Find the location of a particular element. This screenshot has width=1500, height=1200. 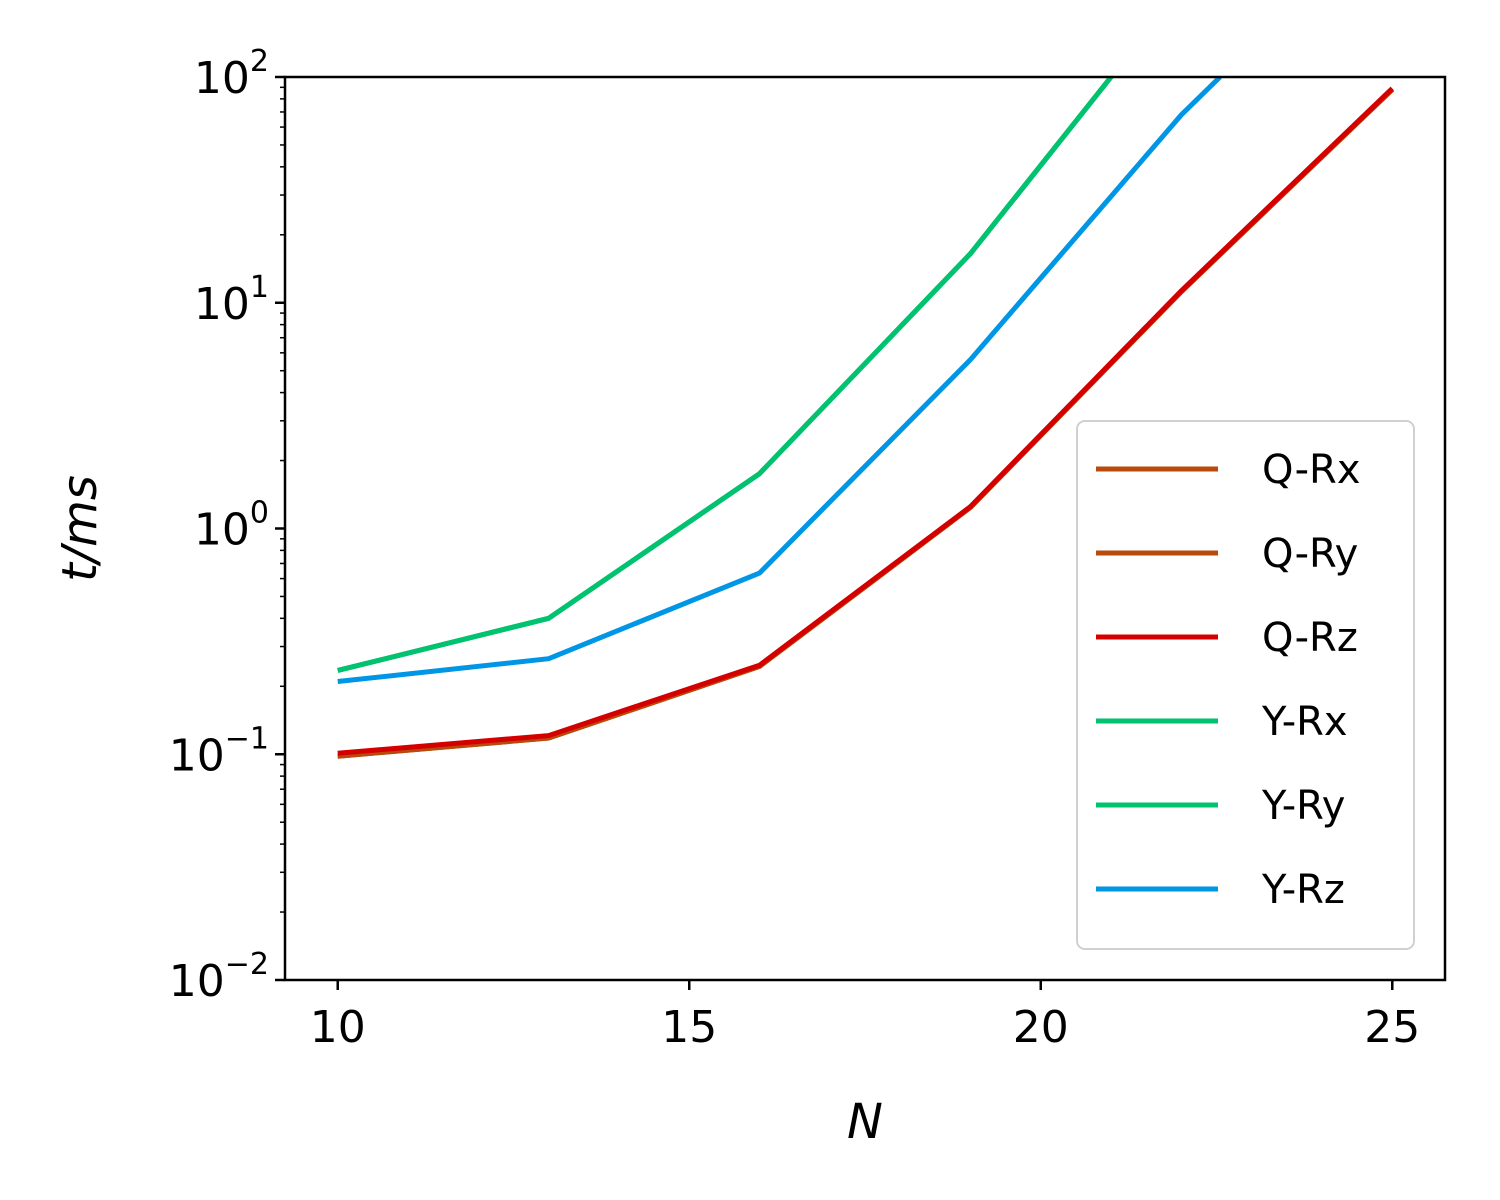

x-tick-label: 20 is located at coordinates (1041, 1027).